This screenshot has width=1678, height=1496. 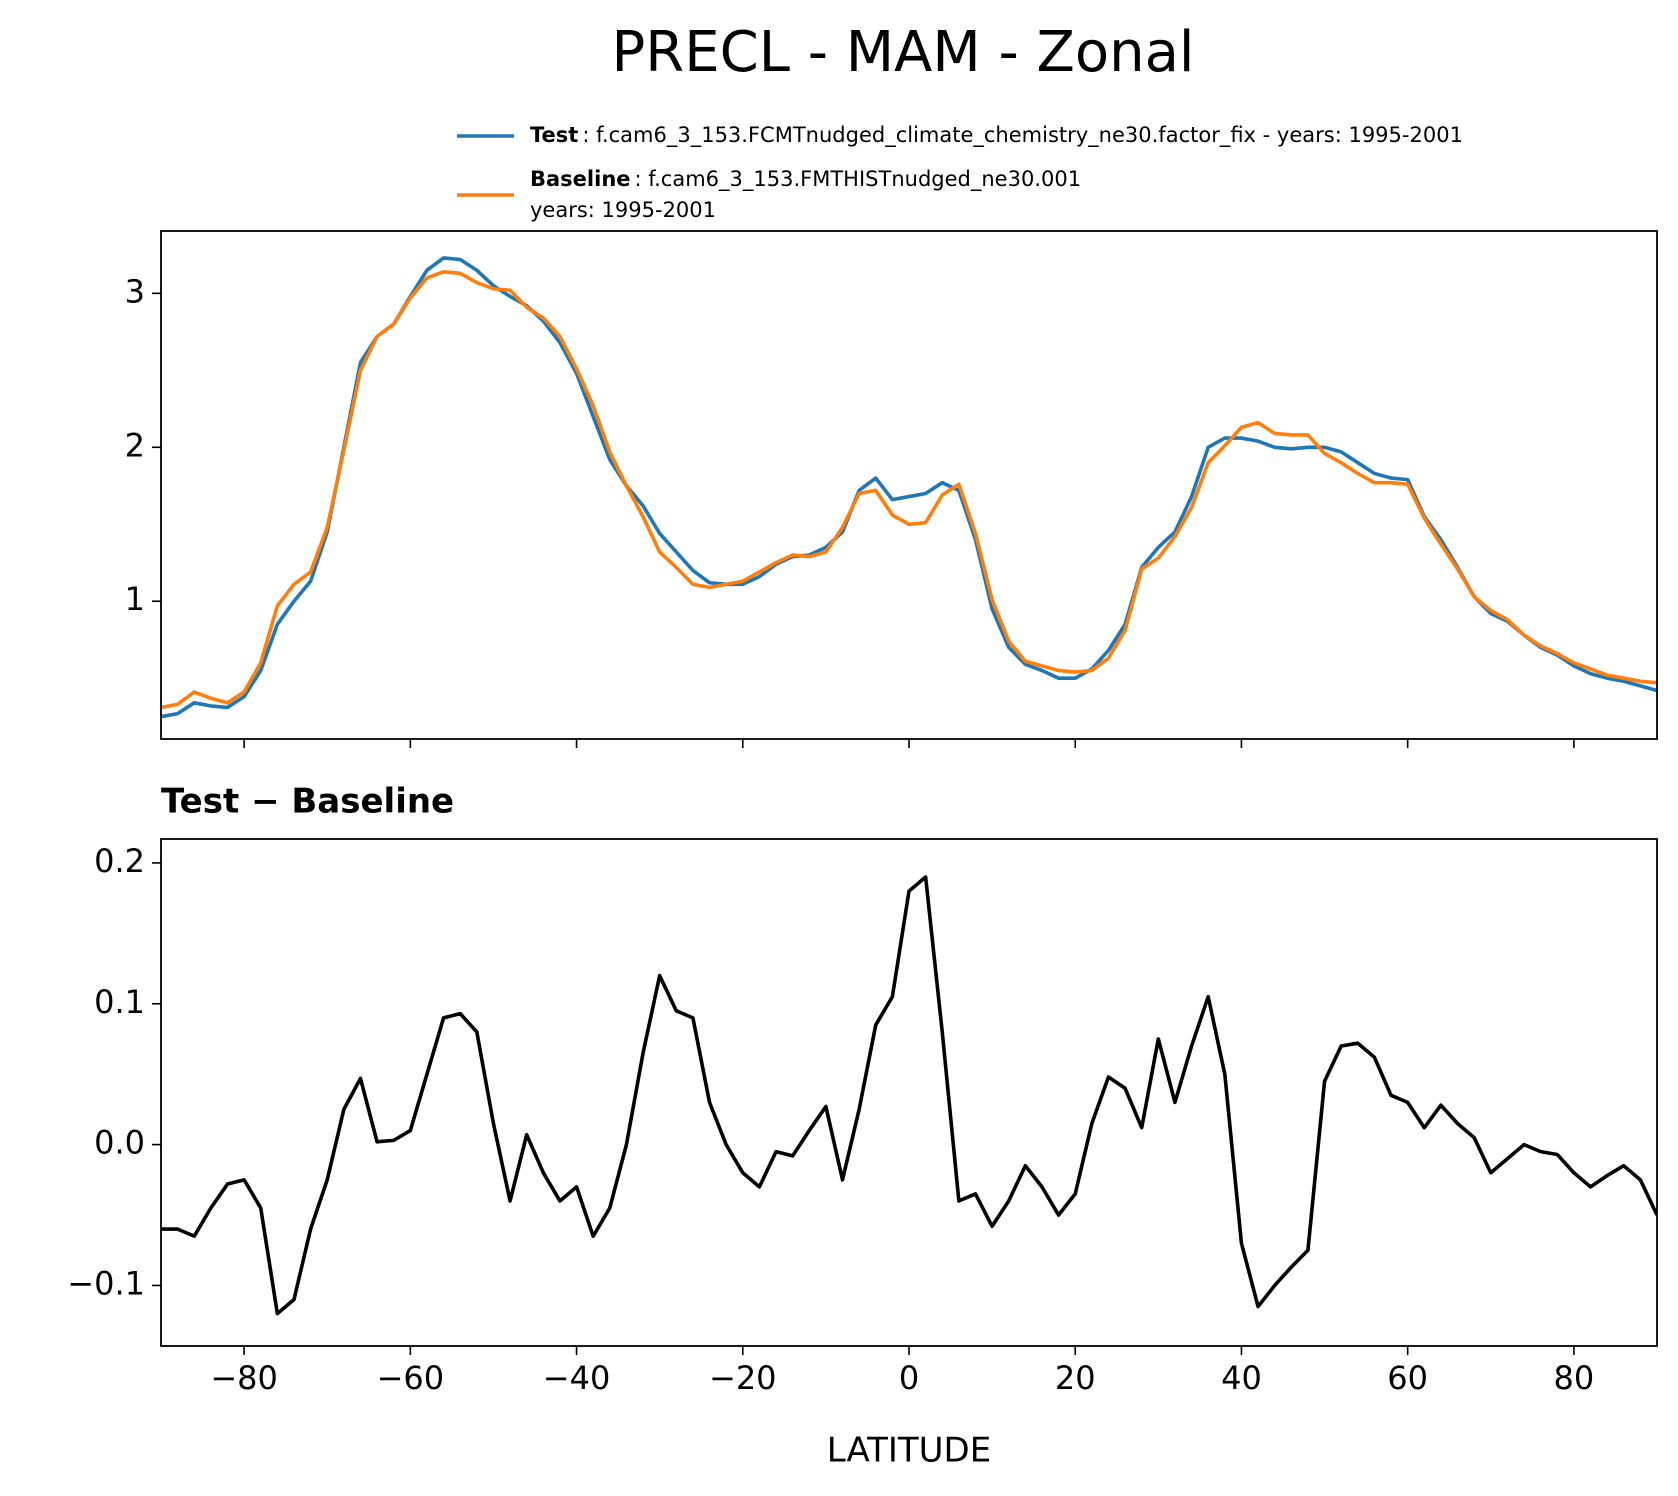 I want to click on y-tick-label: 2, so click(x=135, y=445).